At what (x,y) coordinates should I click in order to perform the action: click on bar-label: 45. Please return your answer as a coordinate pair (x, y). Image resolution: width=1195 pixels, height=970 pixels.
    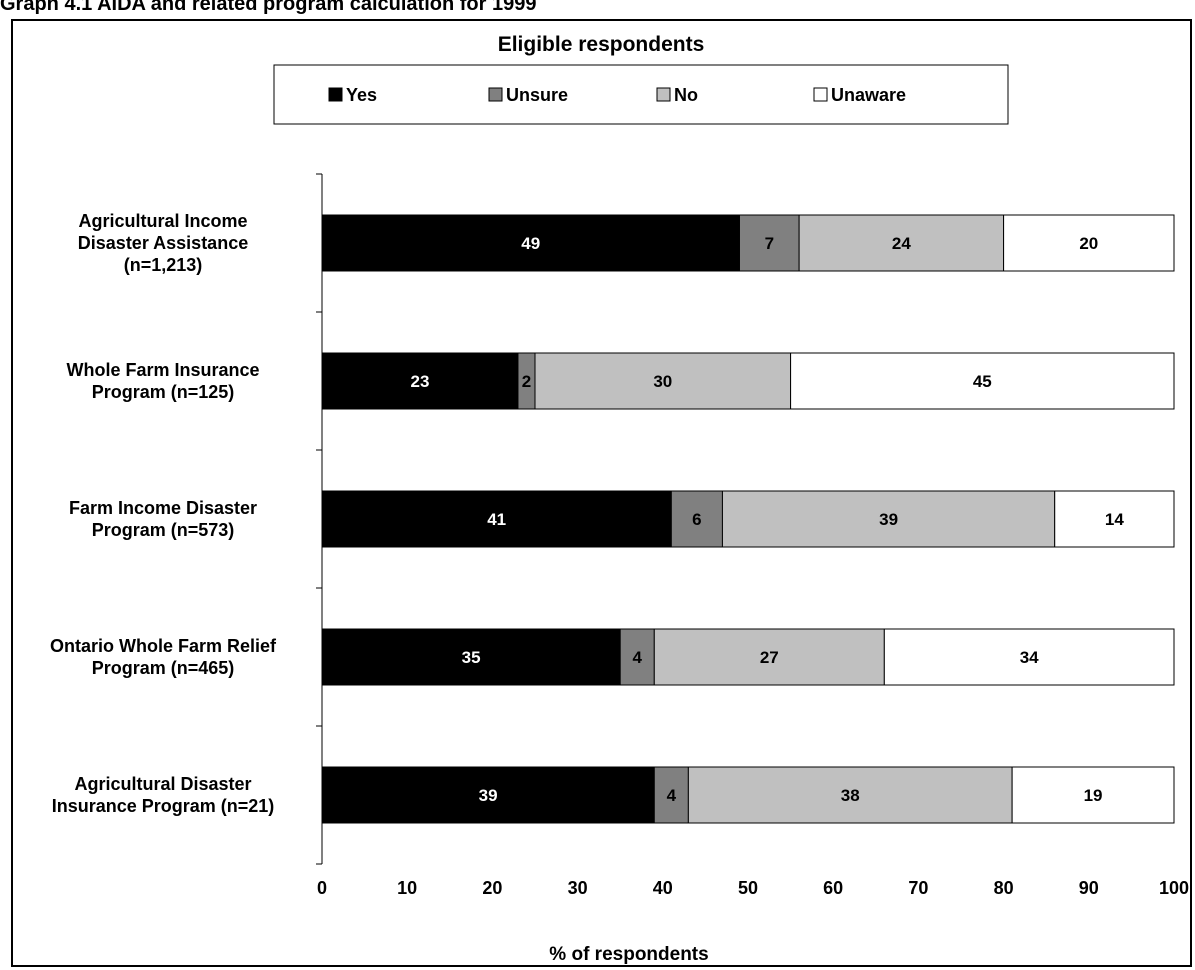
    Looking at the image, I should click on (982, 381).